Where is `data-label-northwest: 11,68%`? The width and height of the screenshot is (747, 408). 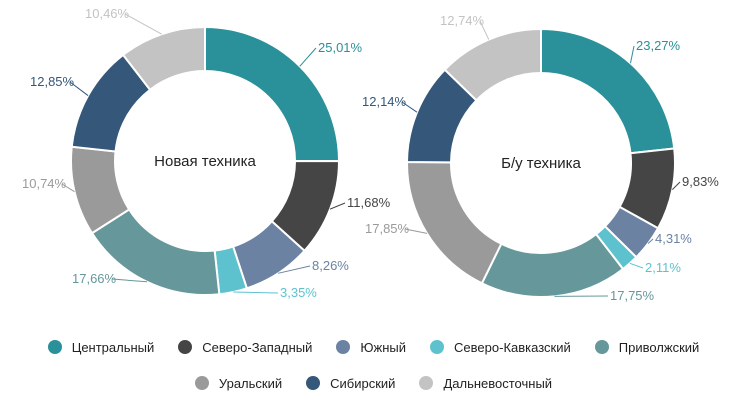 data-label-northwest: 11,68% is located at coordinates (369, 202).